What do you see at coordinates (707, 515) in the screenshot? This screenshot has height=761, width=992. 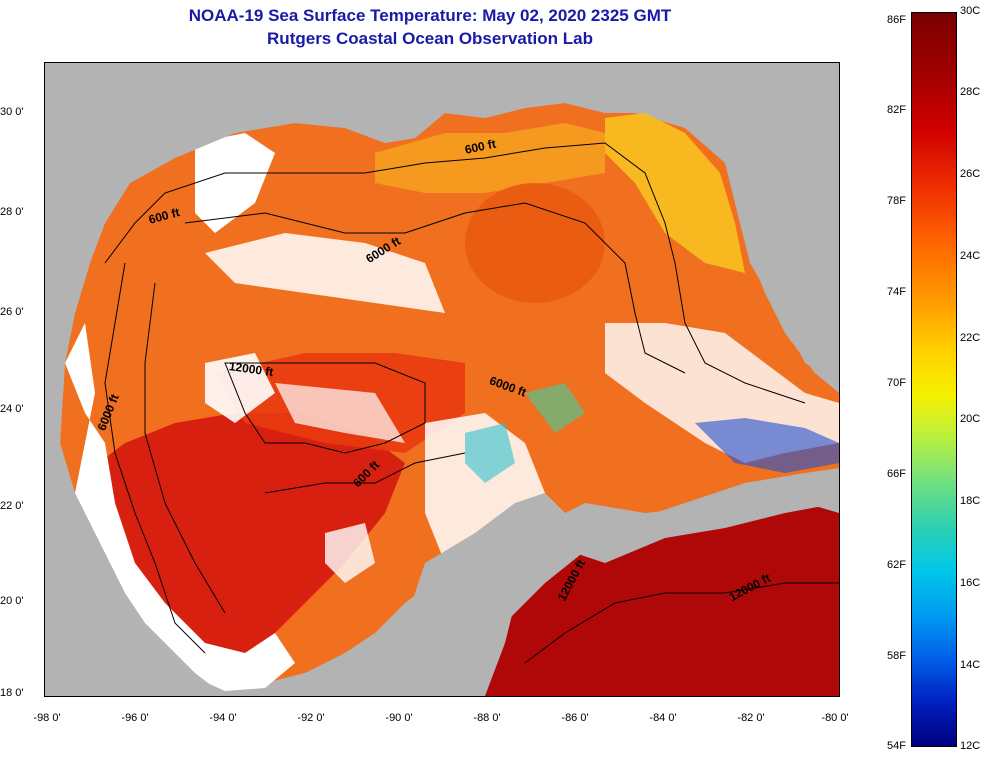 I see `cuba` at bounding box center [707, 515].